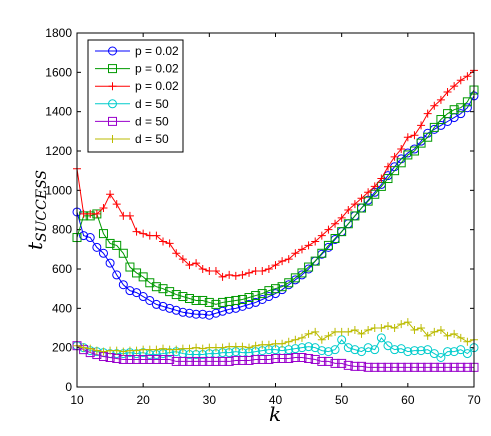 The width and height of the screenshot is (491, 436). What do you see at coordinates (152, 121) in the screenshot?
I see `legend-label: d = 50` at bounding box center [152, 121].